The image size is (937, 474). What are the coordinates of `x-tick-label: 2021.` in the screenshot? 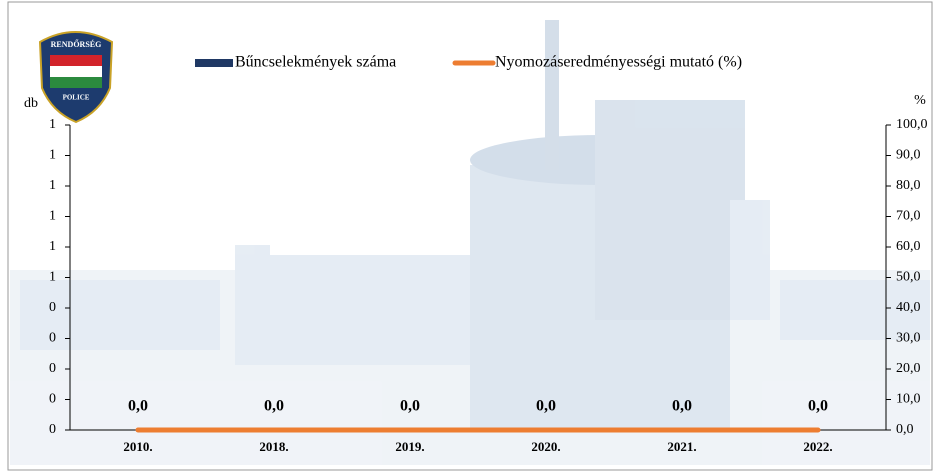 It's located at (681, 446).